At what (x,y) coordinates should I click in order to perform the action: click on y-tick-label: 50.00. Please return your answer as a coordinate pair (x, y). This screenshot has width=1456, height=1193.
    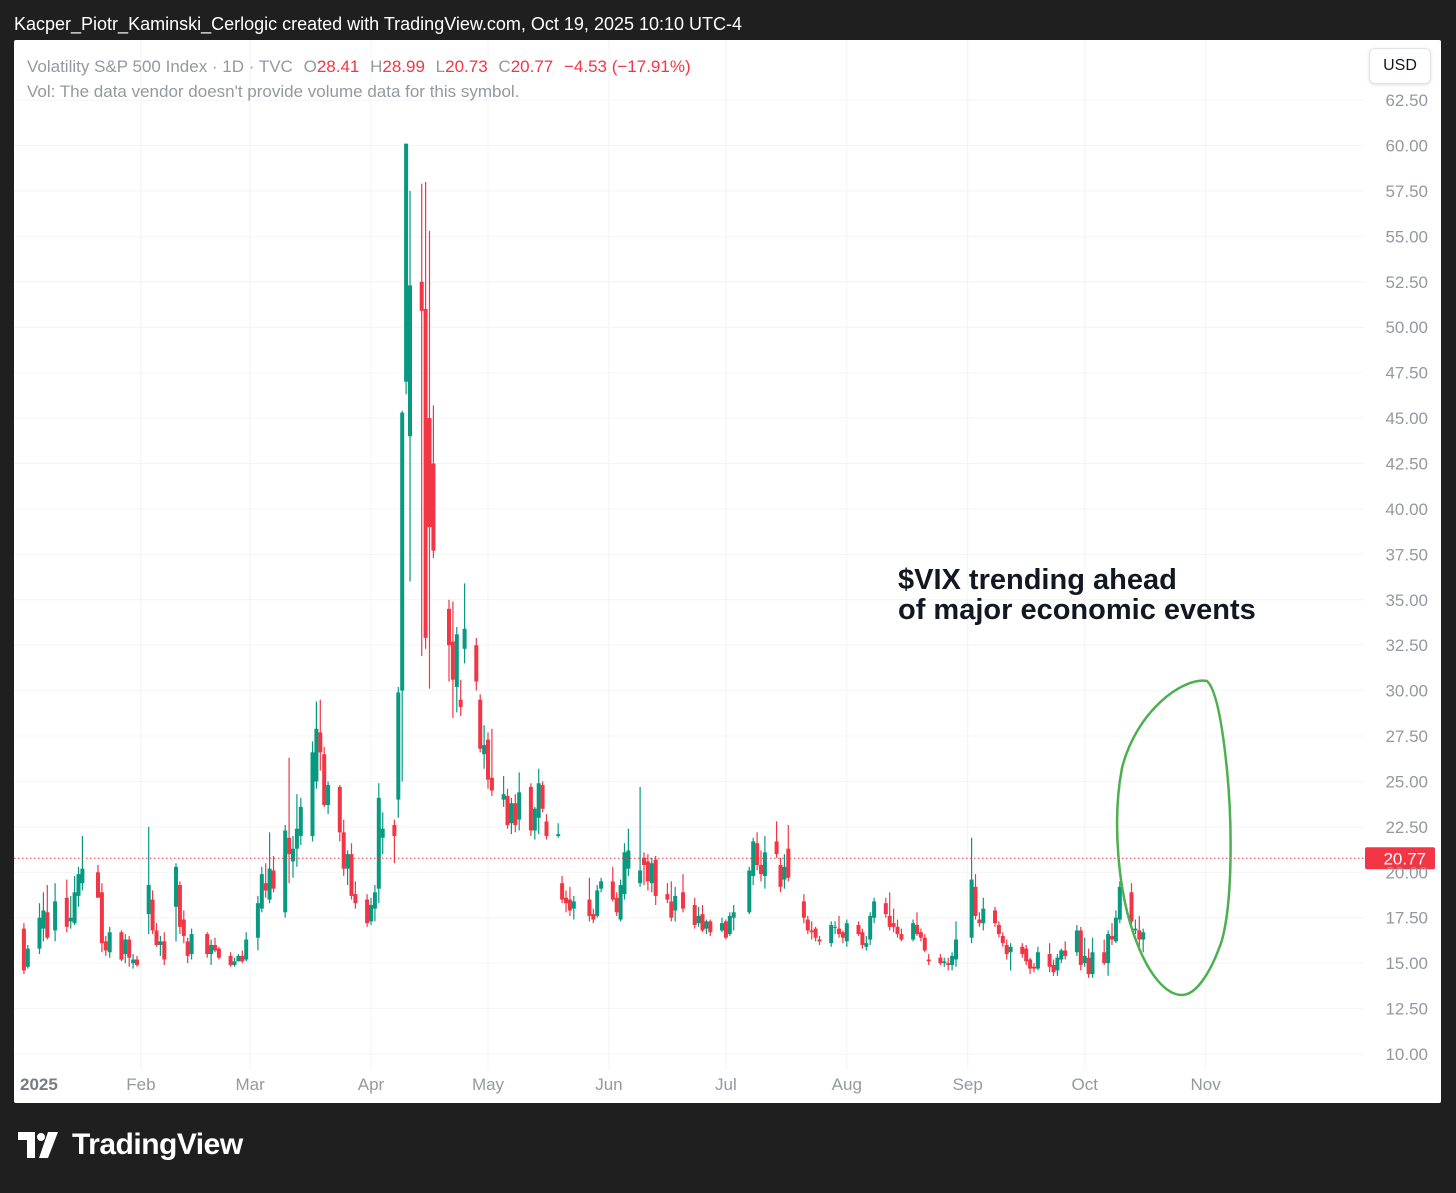
    Looking at the image, I should click on (1406, 327).